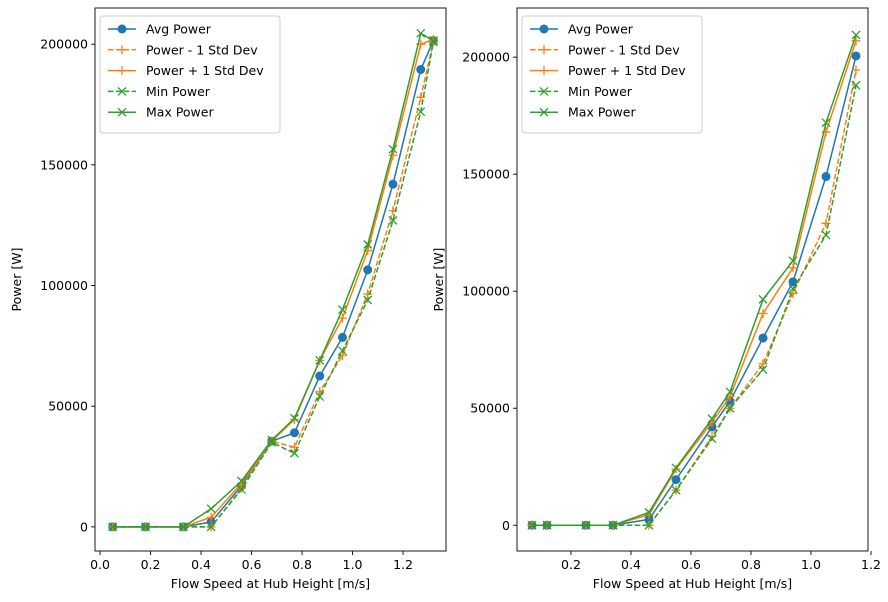 This screenshot has width=888, height=602. Describe the element at coordinates (202, 49) in the screenshot. I see `legend-label: Power - 1 Std Dev` at that location.